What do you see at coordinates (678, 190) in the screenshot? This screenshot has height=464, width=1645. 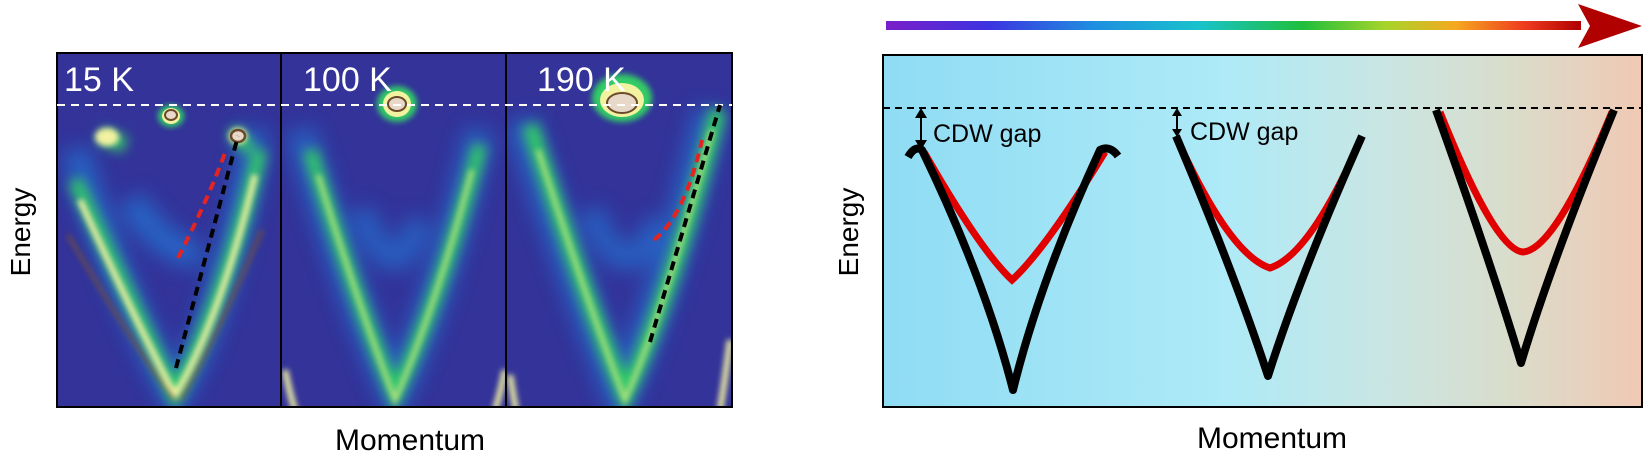 I see `red-dashed-fit-190k` at bounding box center [678, 190].